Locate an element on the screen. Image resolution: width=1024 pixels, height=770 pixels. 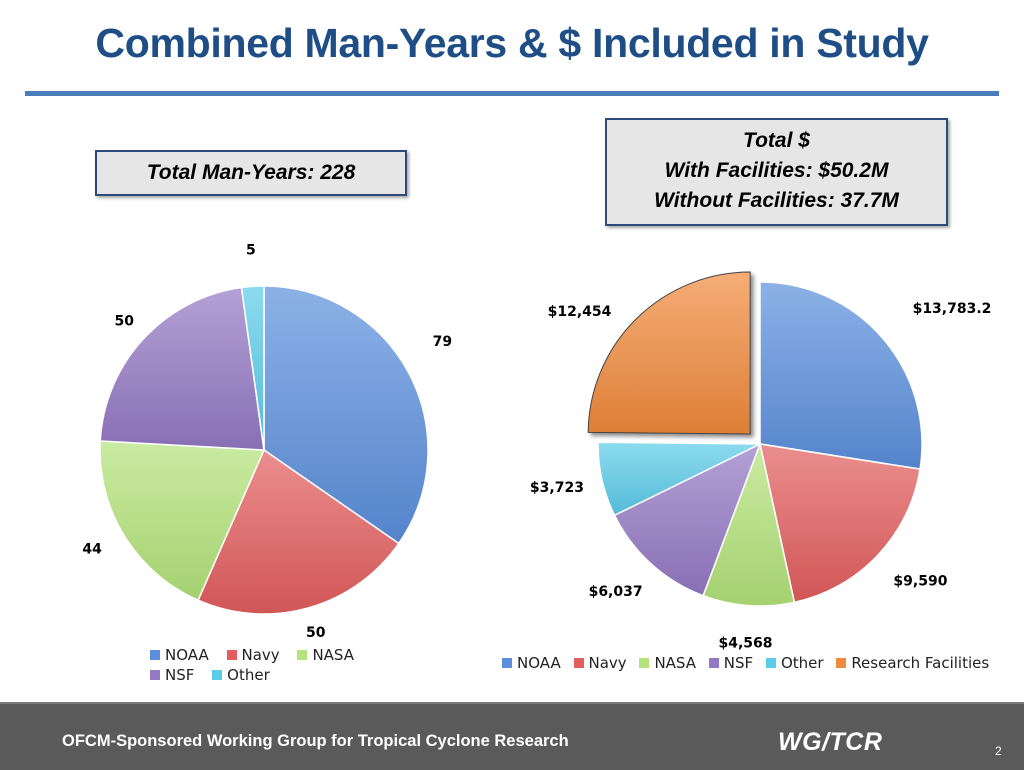
dollars-total-heading: Total $ is located at coordinates (776, 140).